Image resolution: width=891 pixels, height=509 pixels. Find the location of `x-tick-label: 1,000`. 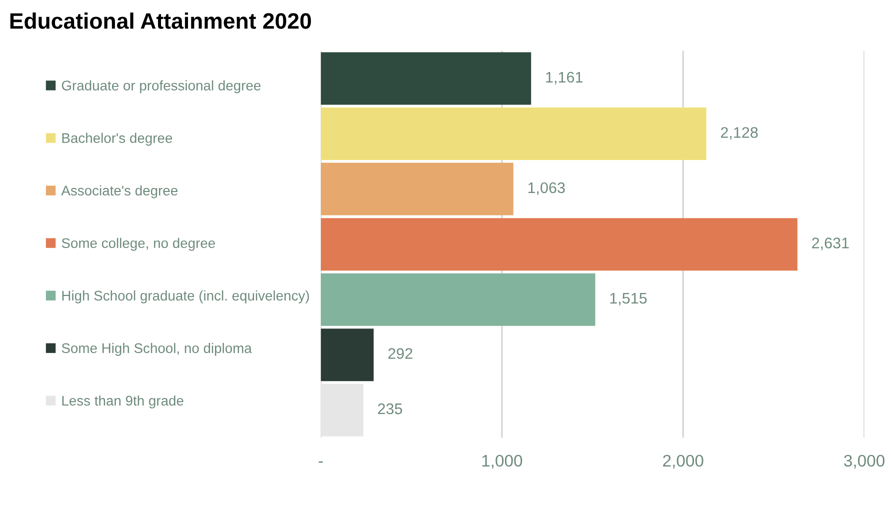

x-tick-label: 1,000 is located at coordinates (502, 461).